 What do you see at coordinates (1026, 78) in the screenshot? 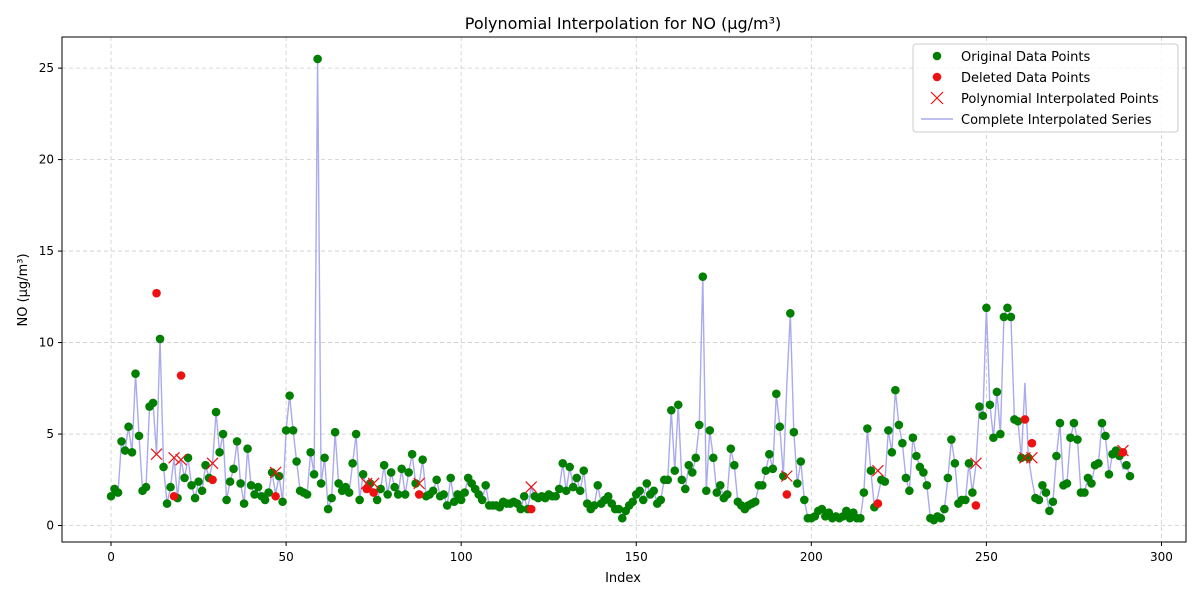
I see `legend-label: Deleted Data Points` at bounding box center [1026, 78].